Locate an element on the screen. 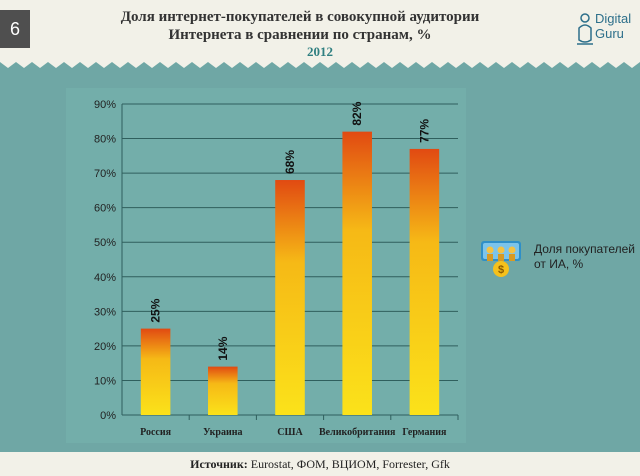  legend-label: Доля покупателей от ИА, % is located at coordinates (584, 256).